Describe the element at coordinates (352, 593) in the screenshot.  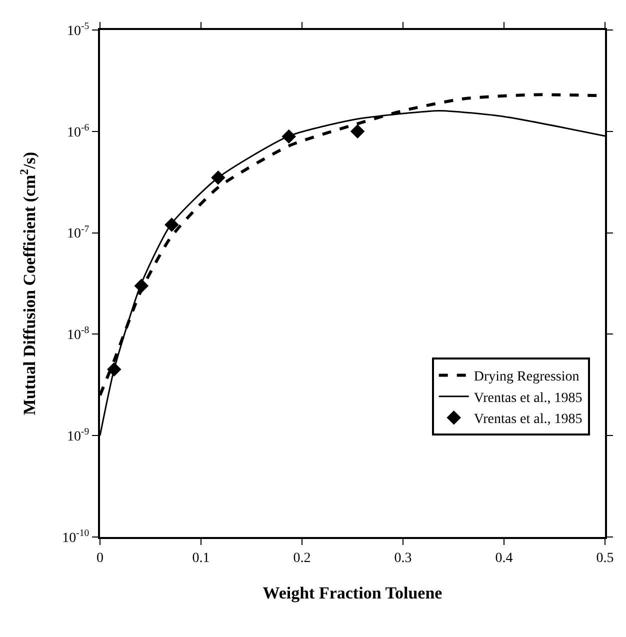
I see `x-axis-title: Weight Fraction Toluene` at that location.